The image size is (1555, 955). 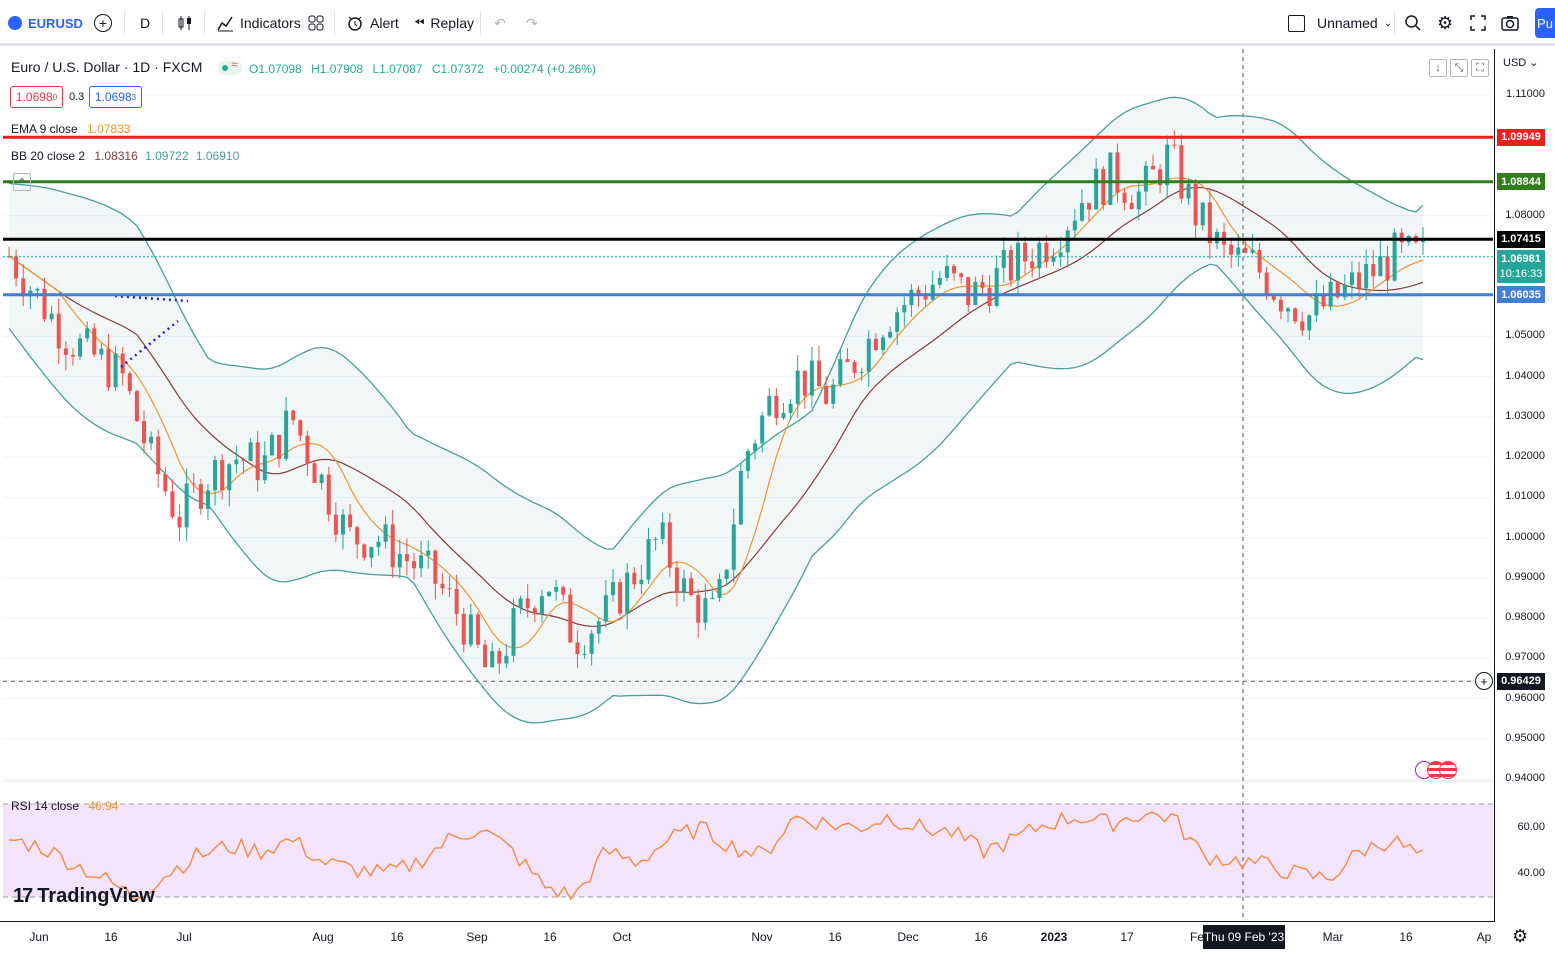 I want to click on settings-button: ⚙, so click(x=1445, y=23).